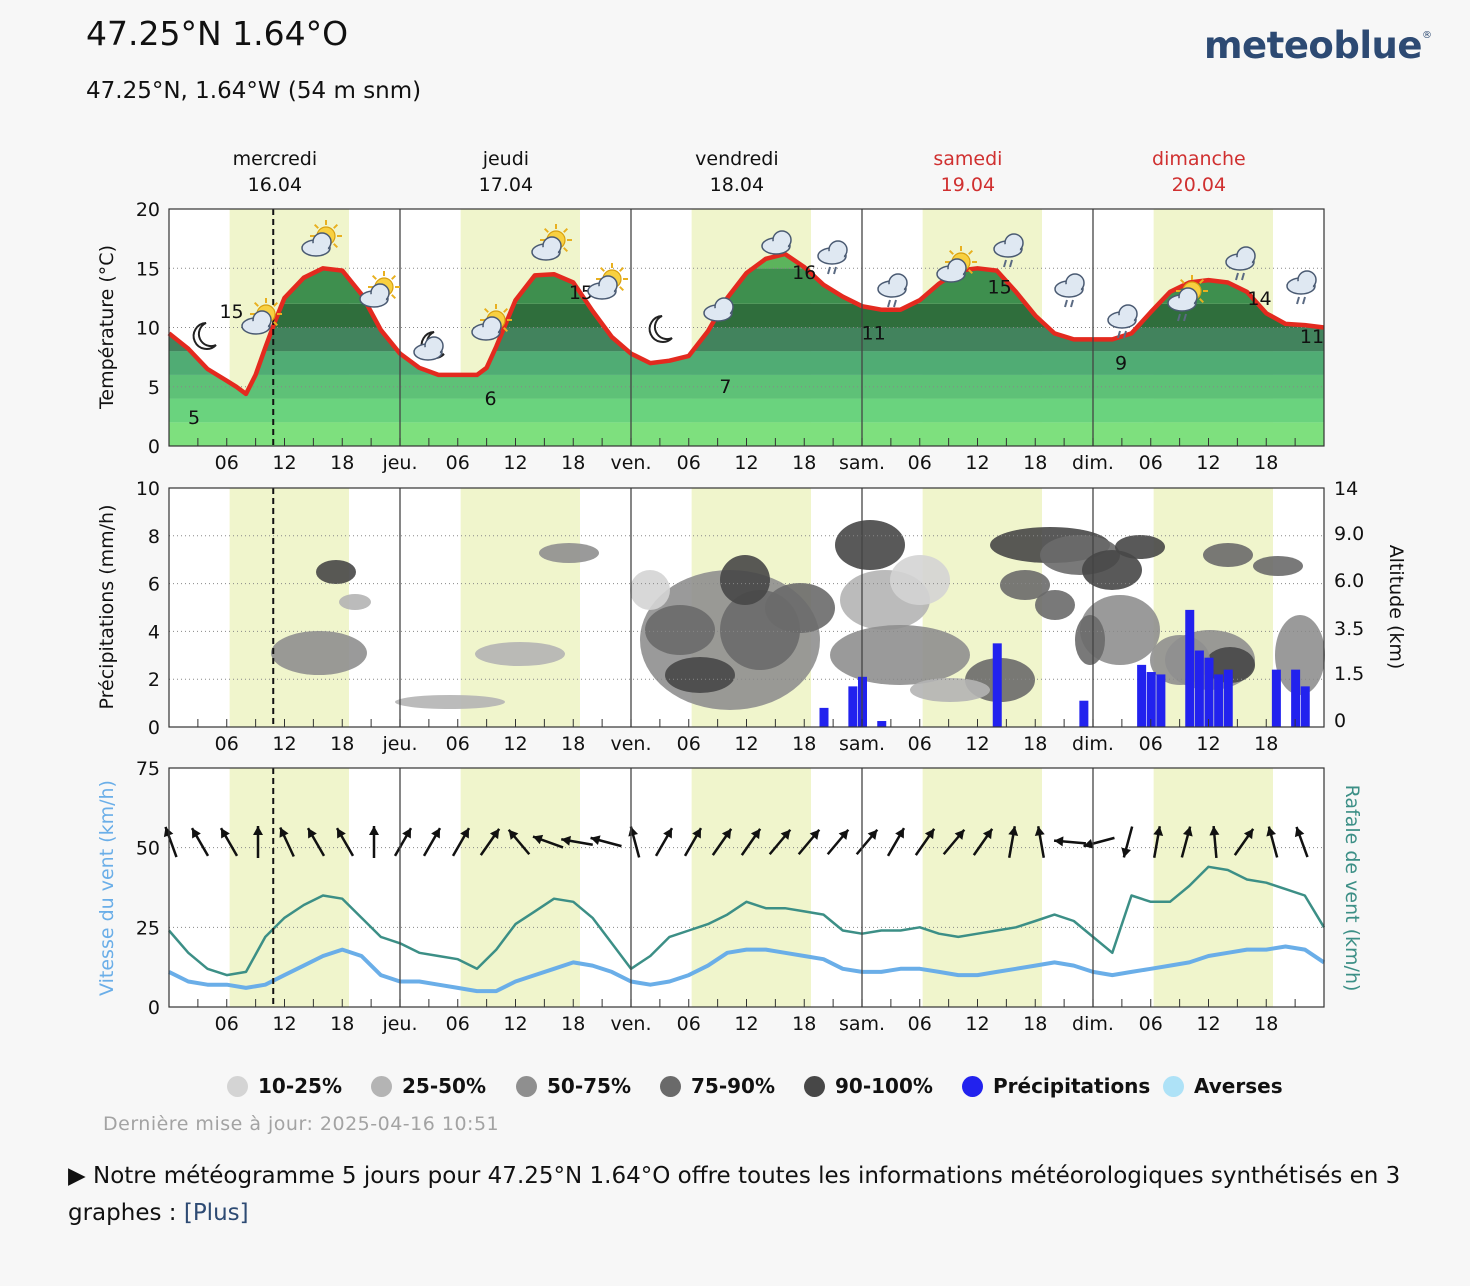 This screenshot has width=1470, height=1286. Describe the element at coordinates (107, 607) in the screenshot. I see `y-axis-label: Précipitations (mm/h)` at that location.